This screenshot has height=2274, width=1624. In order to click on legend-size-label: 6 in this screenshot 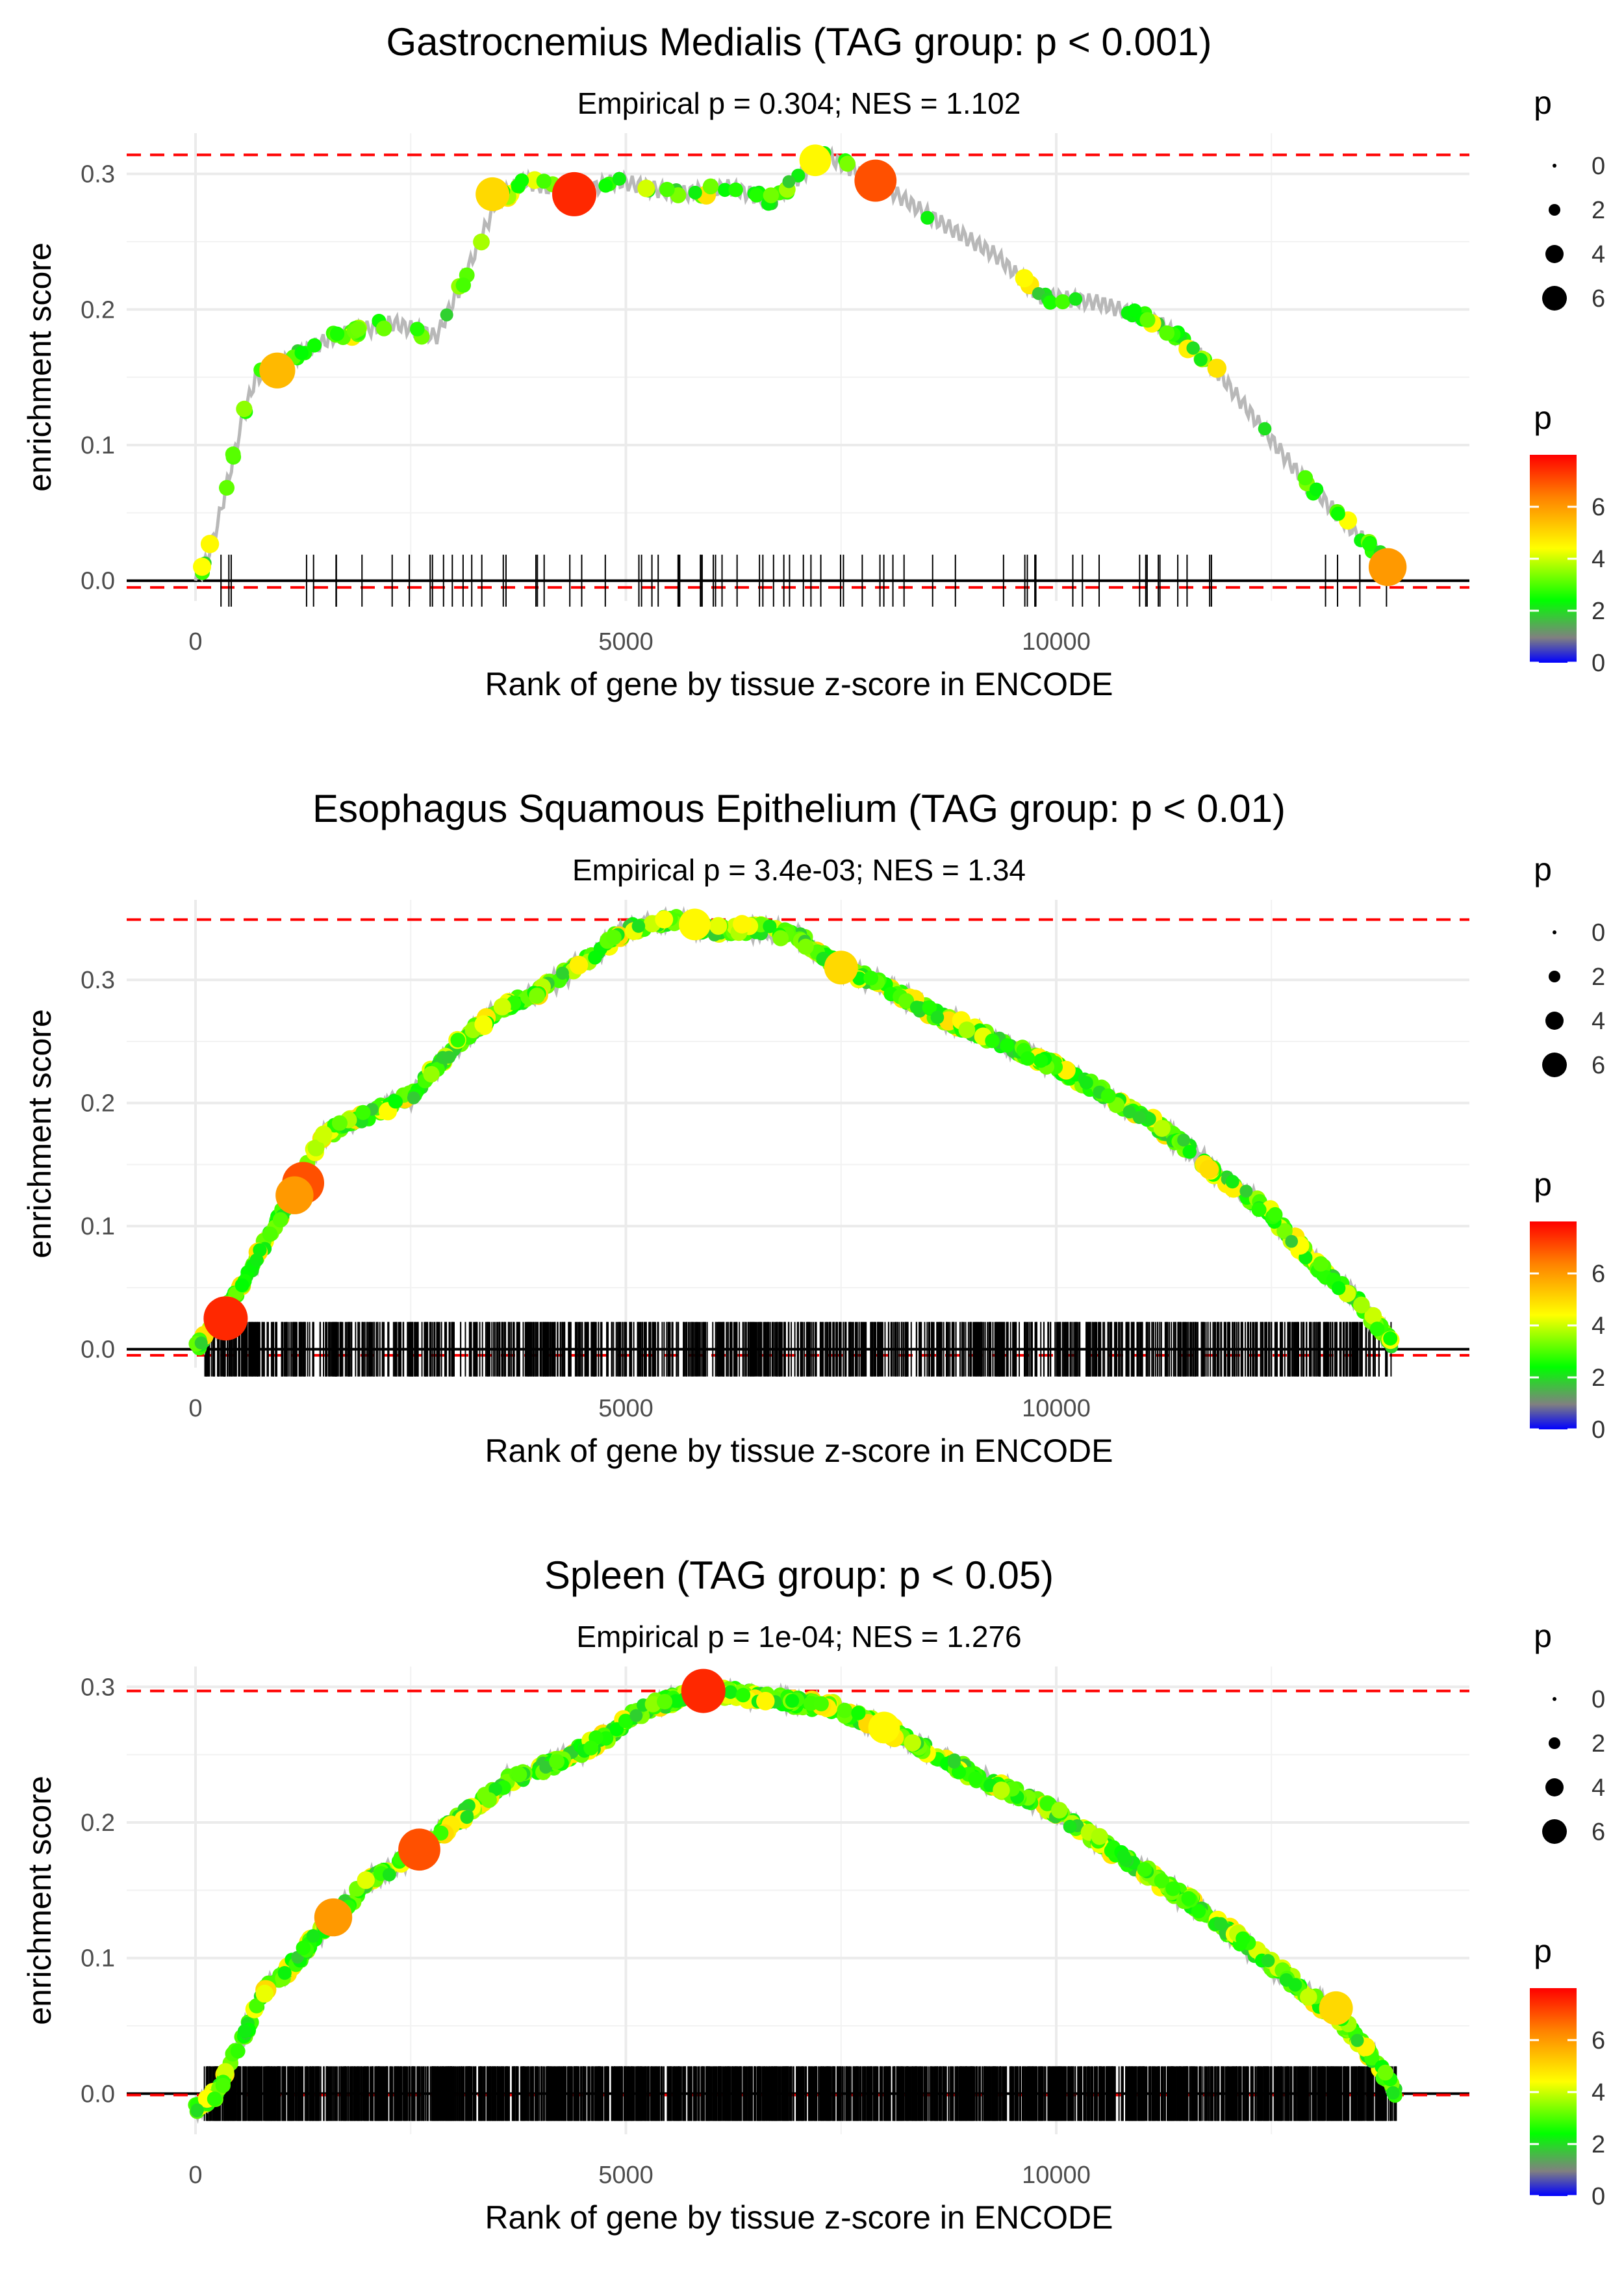, I will do `click(1598, 299)`.